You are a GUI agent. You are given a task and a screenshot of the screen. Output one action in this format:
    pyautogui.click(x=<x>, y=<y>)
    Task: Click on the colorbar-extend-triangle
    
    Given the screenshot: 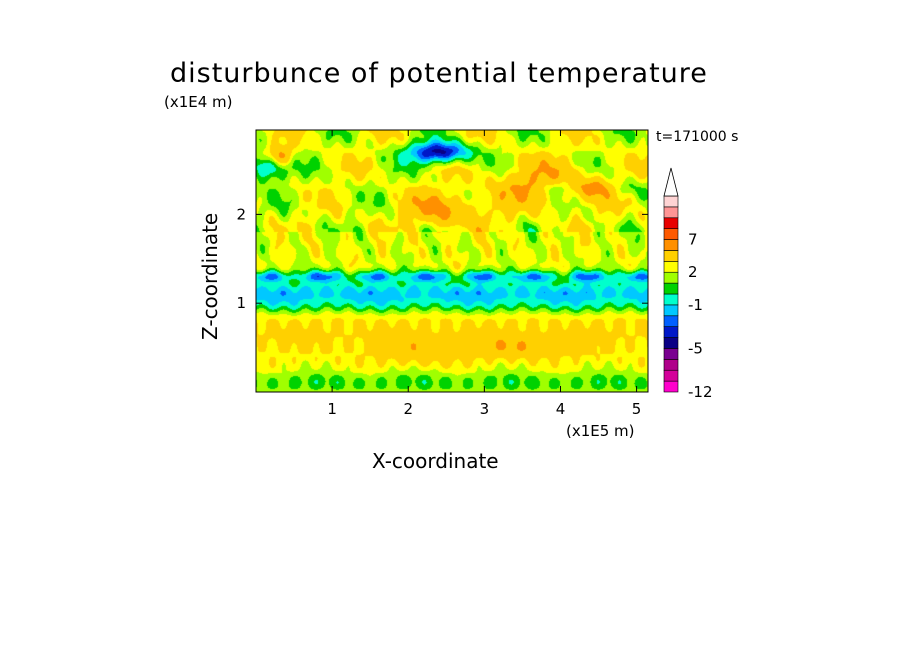 What is the action you would take?
    pyautogui.click(x=671, y=182)
    